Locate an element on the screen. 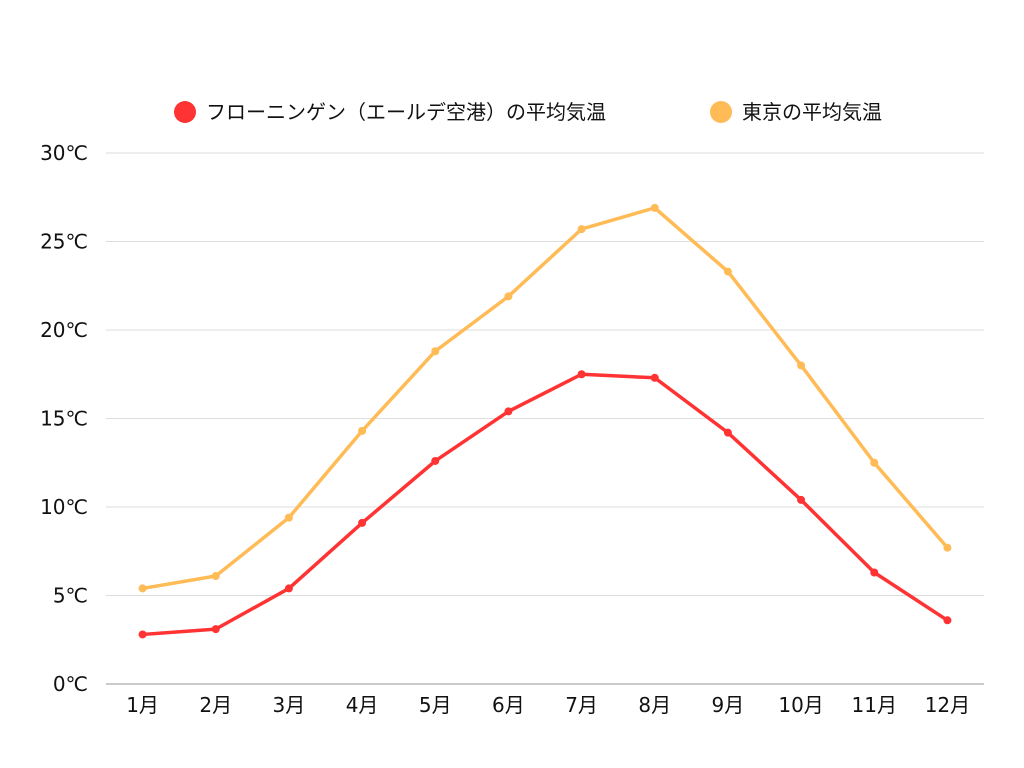  x-tick-label: 8月 is located at coordinates (654, 705).